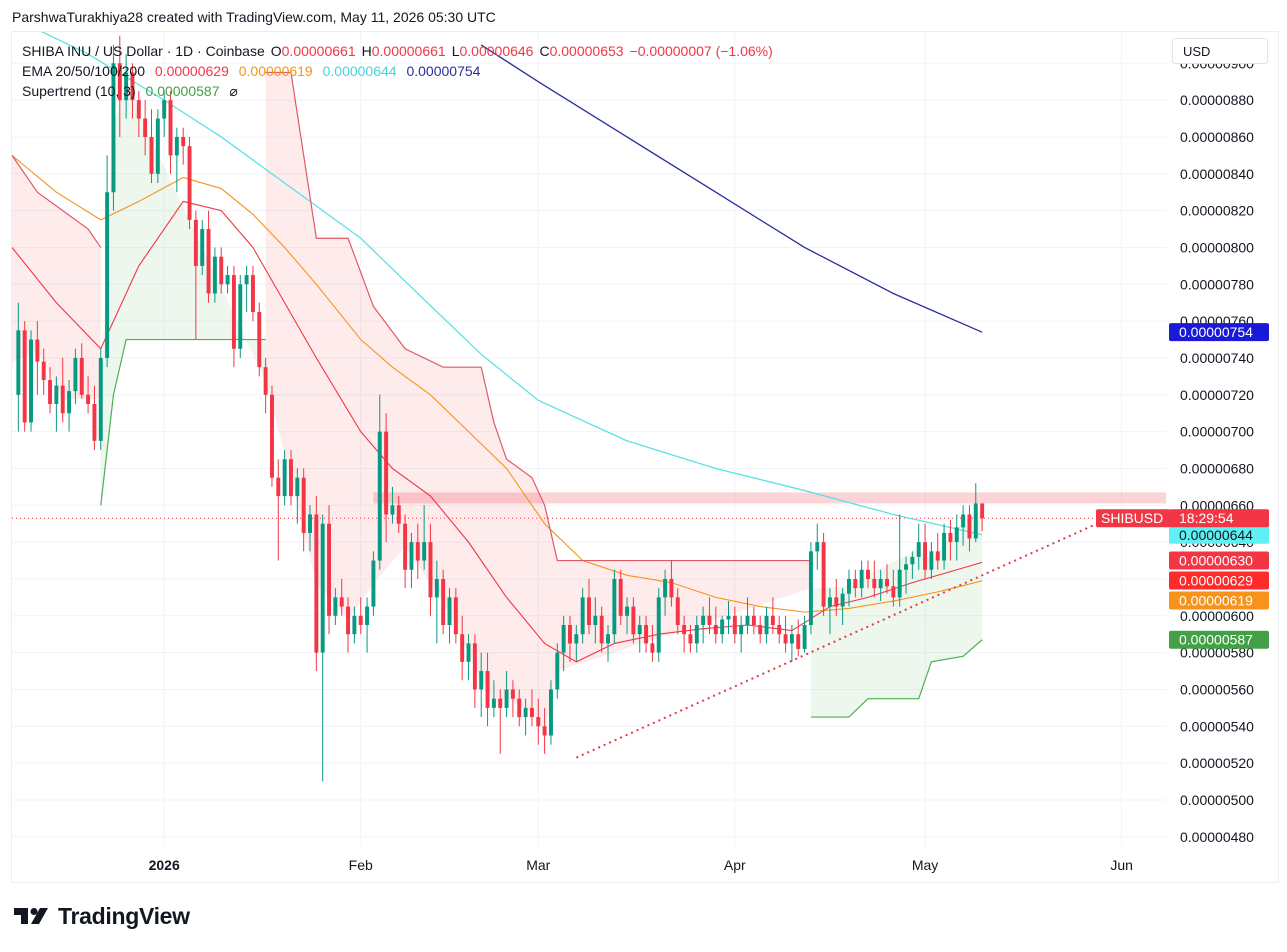 Image resolution: width=1287 pixels, height=952 pixels. Describe the element at coordinates (31, 916) in the screenshot. I see `tradingview-logo-icon` at that location.